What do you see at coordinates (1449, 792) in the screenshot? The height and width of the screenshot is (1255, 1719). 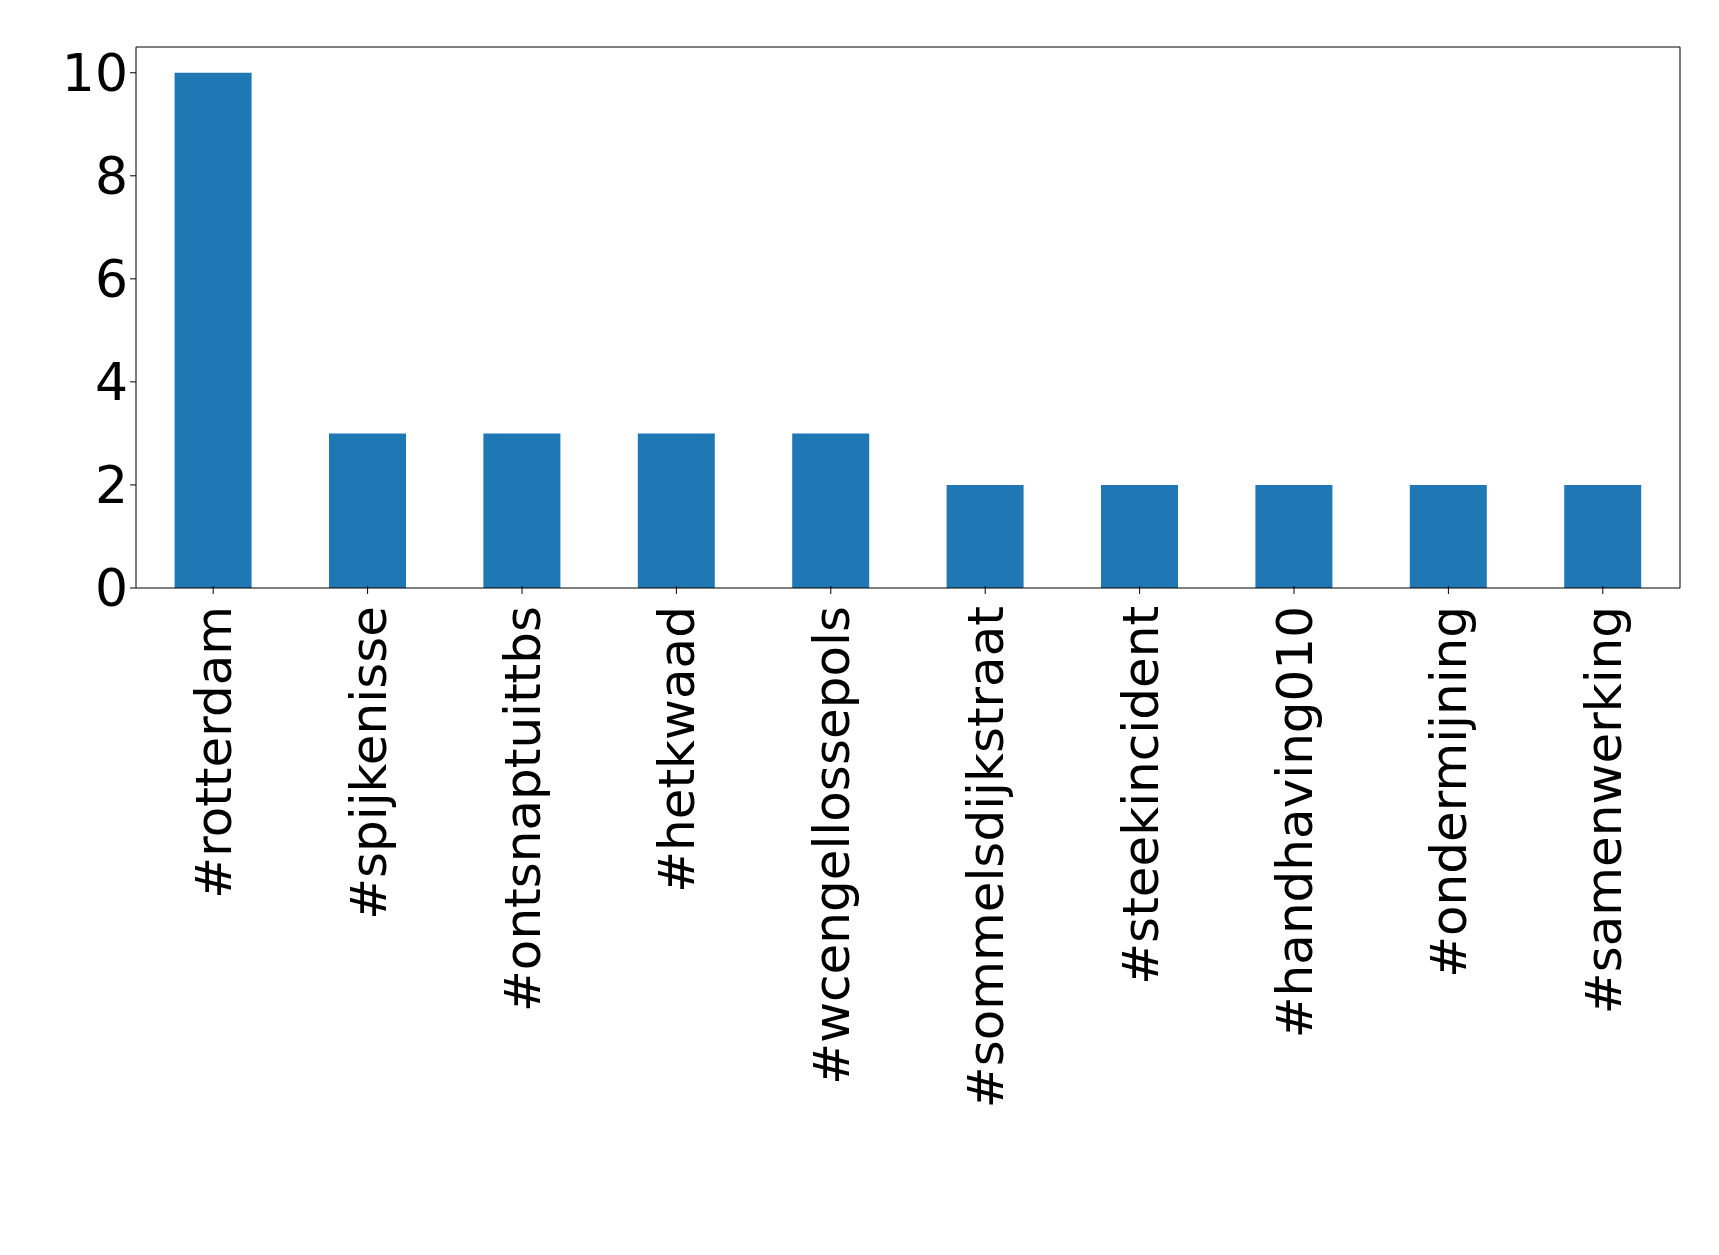 I see `x-tick-label: #ondermijning` at bounding box center [1449, 792].